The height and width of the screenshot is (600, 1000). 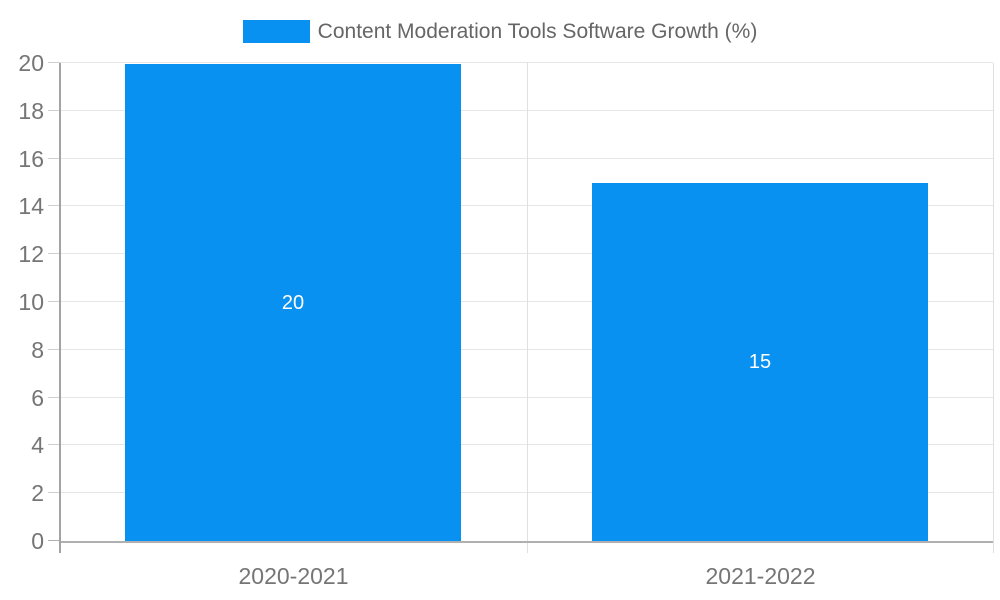 I want to click on y-axis-label: 14, so click(x=31, y=206).